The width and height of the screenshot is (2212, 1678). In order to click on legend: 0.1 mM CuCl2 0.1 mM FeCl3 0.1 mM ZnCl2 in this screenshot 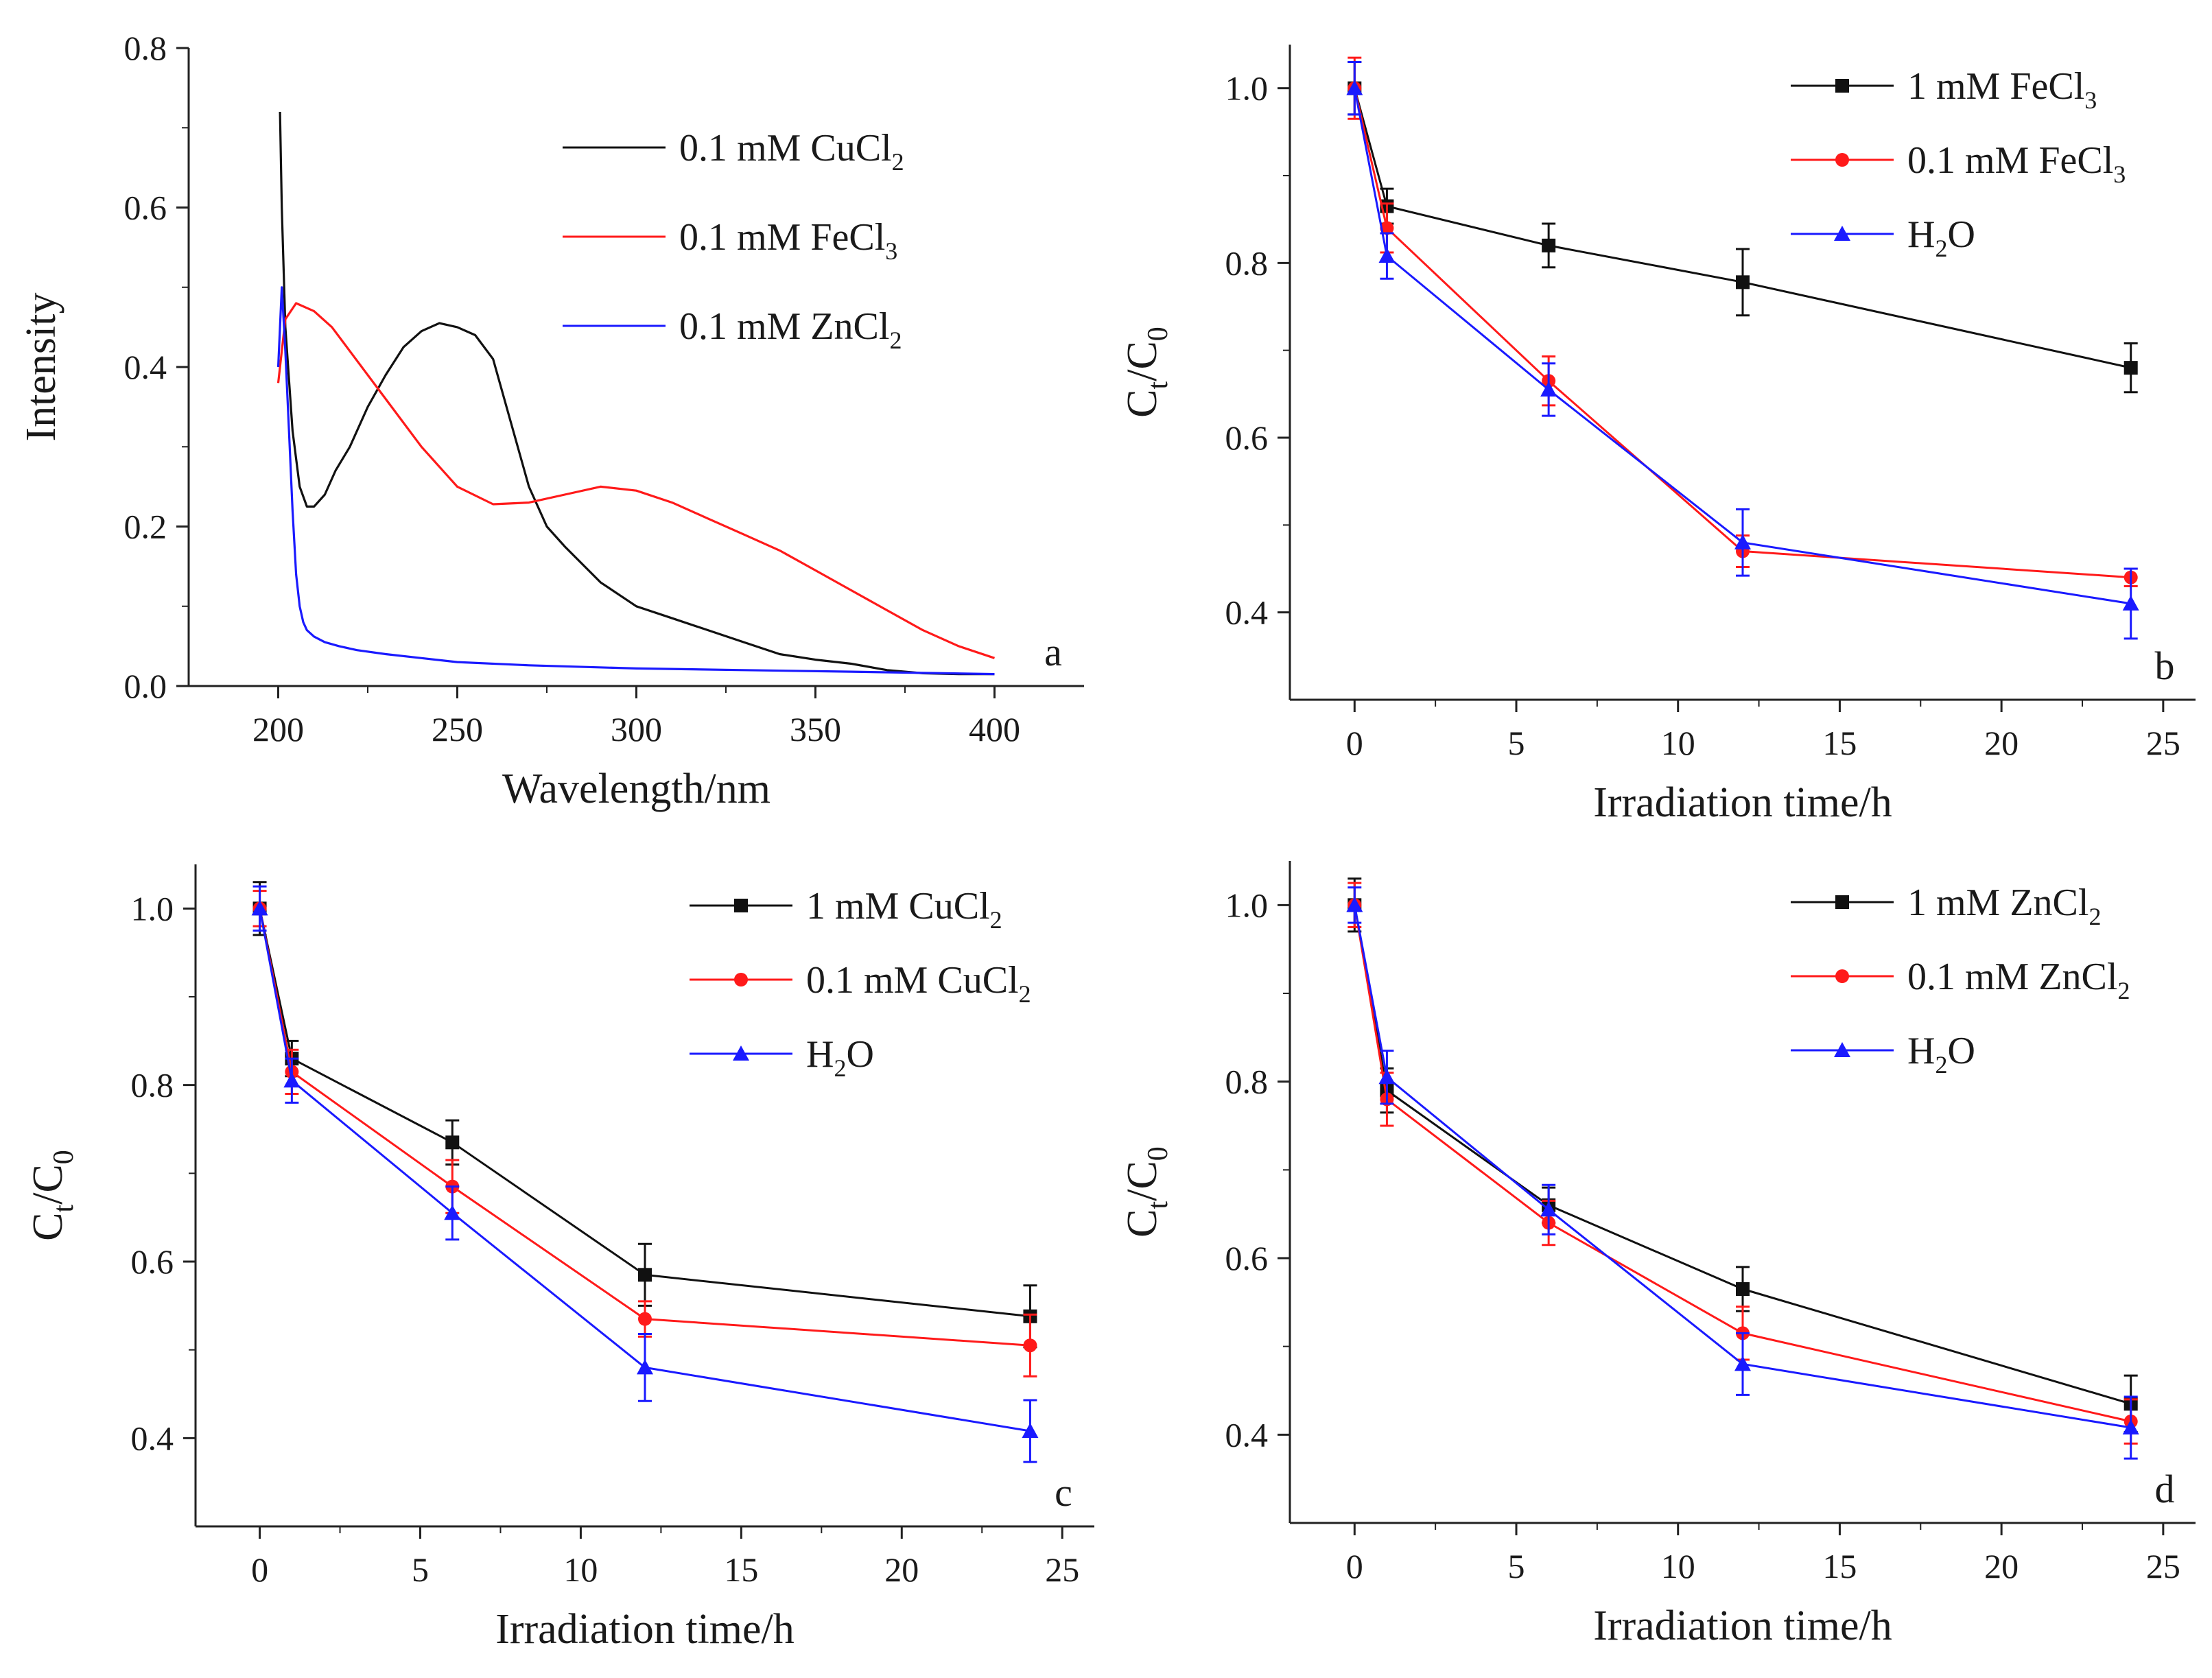, I will do `click(733, 241)`.